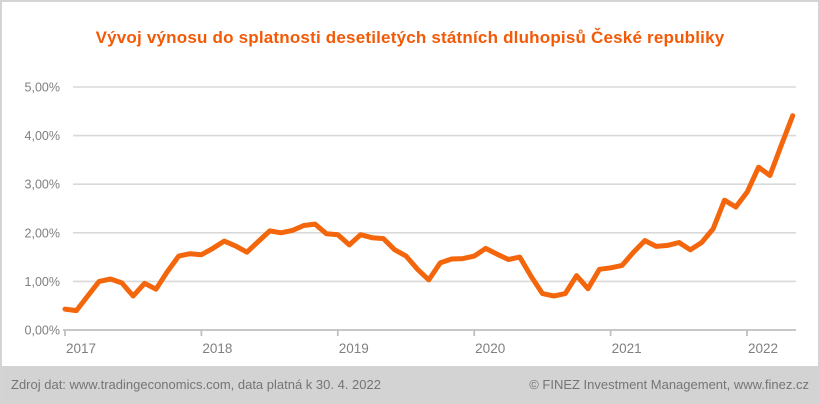  Describe the element at coordinates (354, 348) in the screenshot. I see `x-tick-label: 2019` at that location.